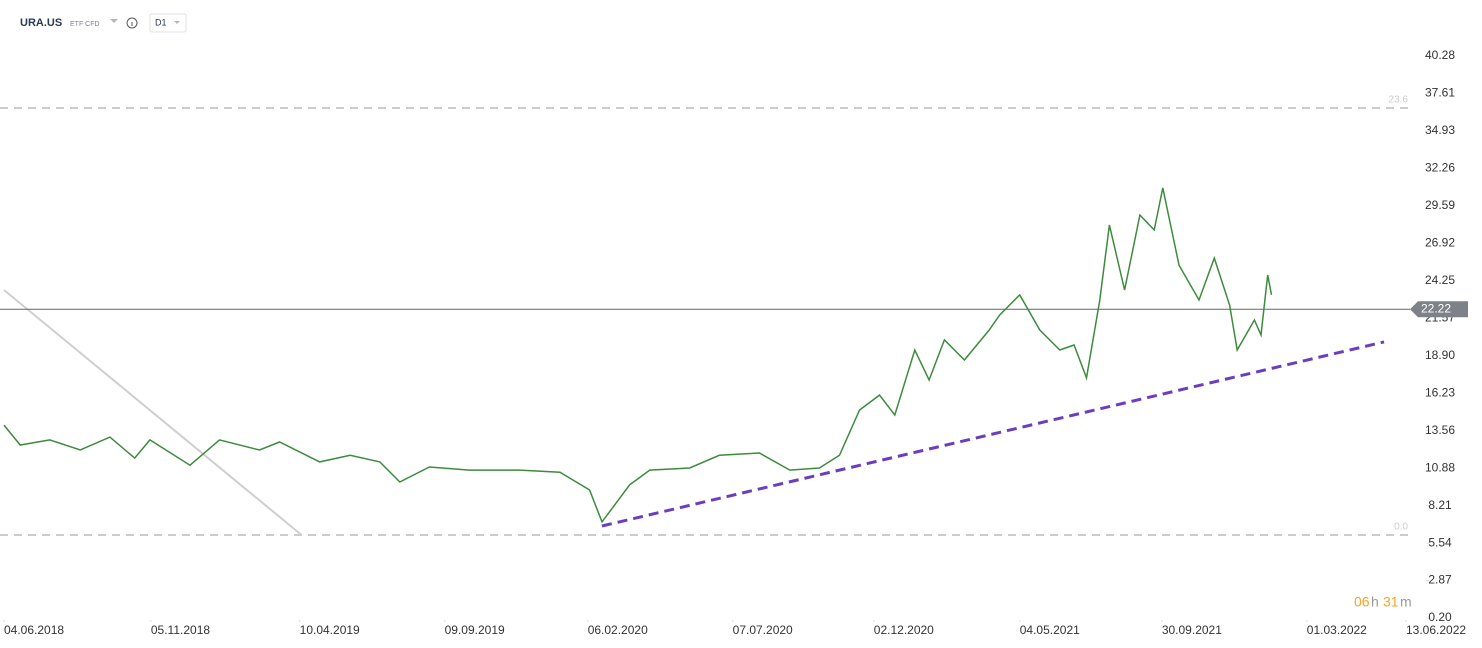 The image size is (1482, 648). I want to click on instrument-type: ETF CFD, so click(85, 24).